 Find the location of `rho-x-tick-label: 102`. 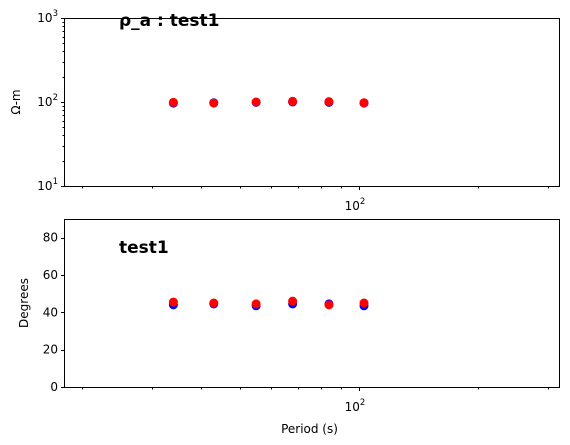

rho-x-tick-label: 102 is located at coordinates (355, 205).